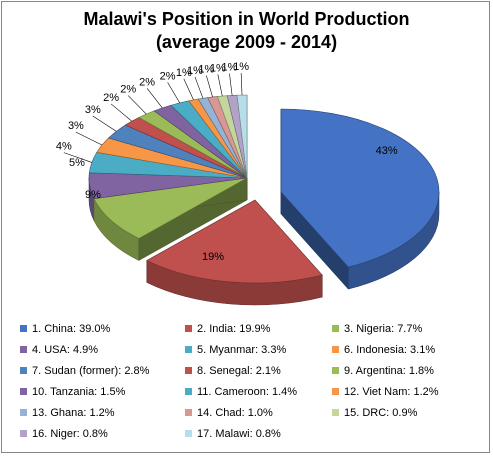  What do you see at coordinates (147, 82) in the screenshot?
I see `slice-label-10: 2%` at bounding box center [147, 82].